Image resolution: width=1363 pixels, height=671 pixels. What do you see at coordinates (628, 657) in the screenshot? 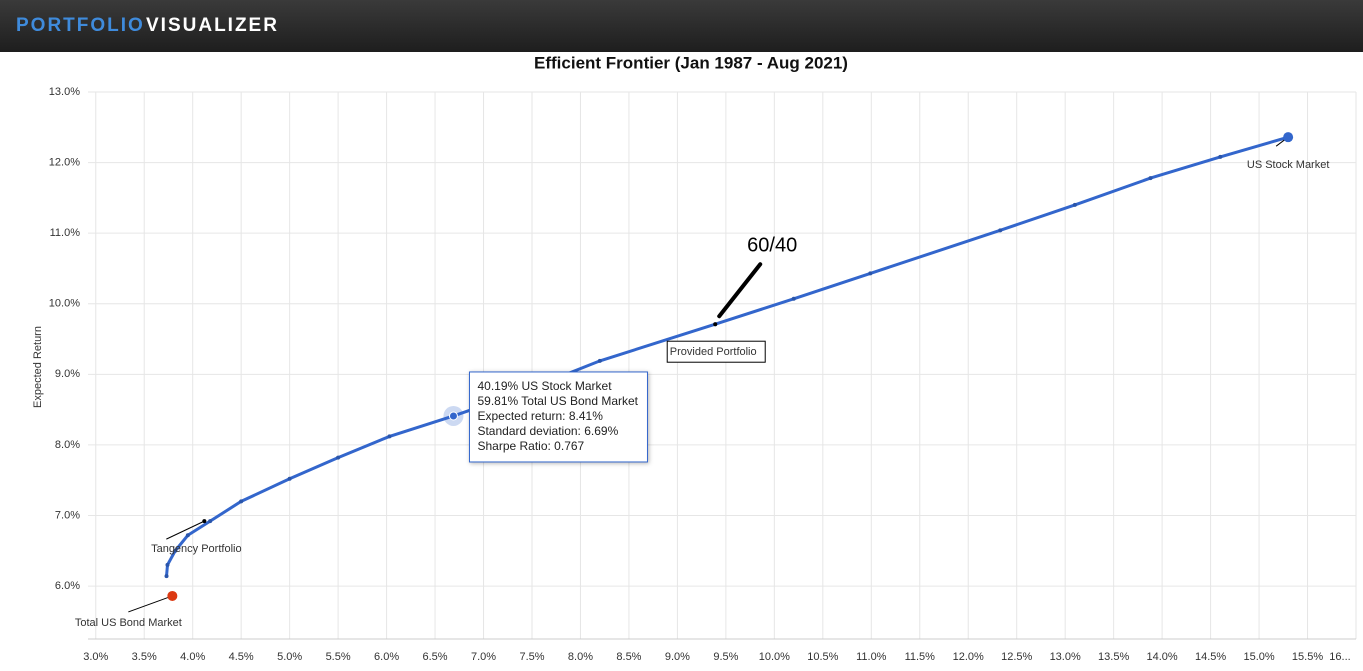
I see `x-tick-label: 8.5%` at bounding box center [628, 657].